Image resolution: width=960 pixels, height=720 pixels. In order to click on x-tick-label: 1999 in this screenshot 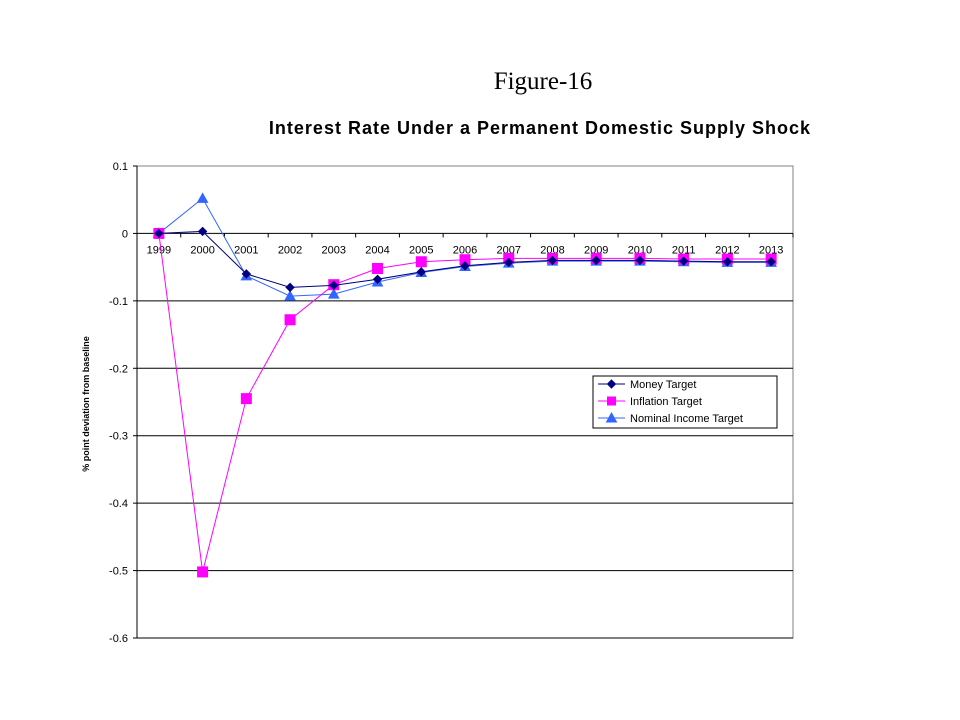, I will do `click(159, 250)`.